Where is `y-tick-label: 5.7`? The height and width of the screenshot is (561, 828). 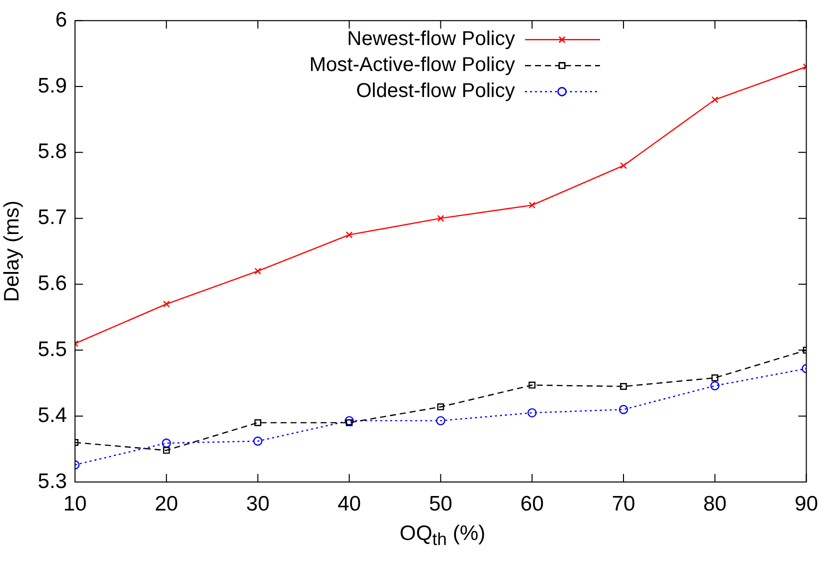 y-tick-label: 5.7 is located at coordinates (52, 218).